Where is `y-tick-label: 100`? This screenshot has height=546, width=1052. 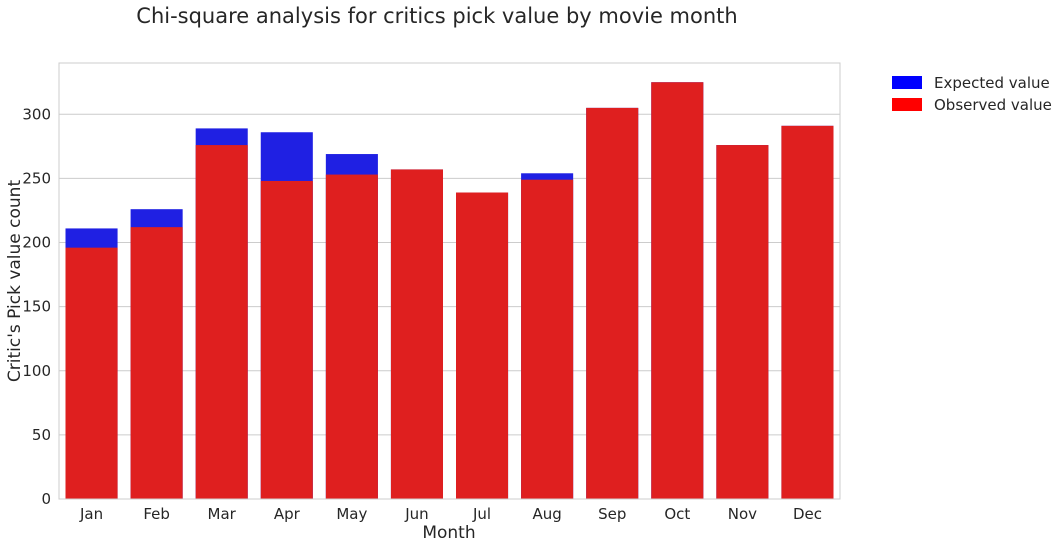
y-tick-label: 100 is located at coordinates (36, 371).